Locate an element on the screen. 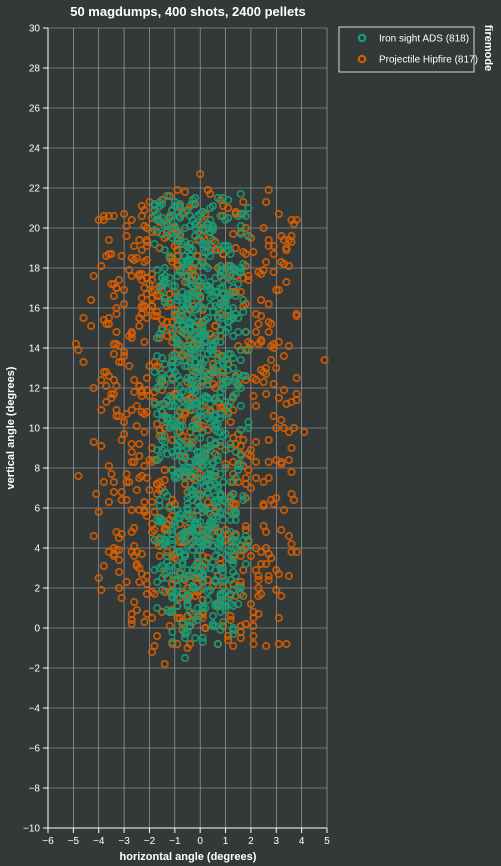 Image resolution: width=501 pixels, height=866 pixels. y-tick-label: 22 is located at coordinates (35, 189).